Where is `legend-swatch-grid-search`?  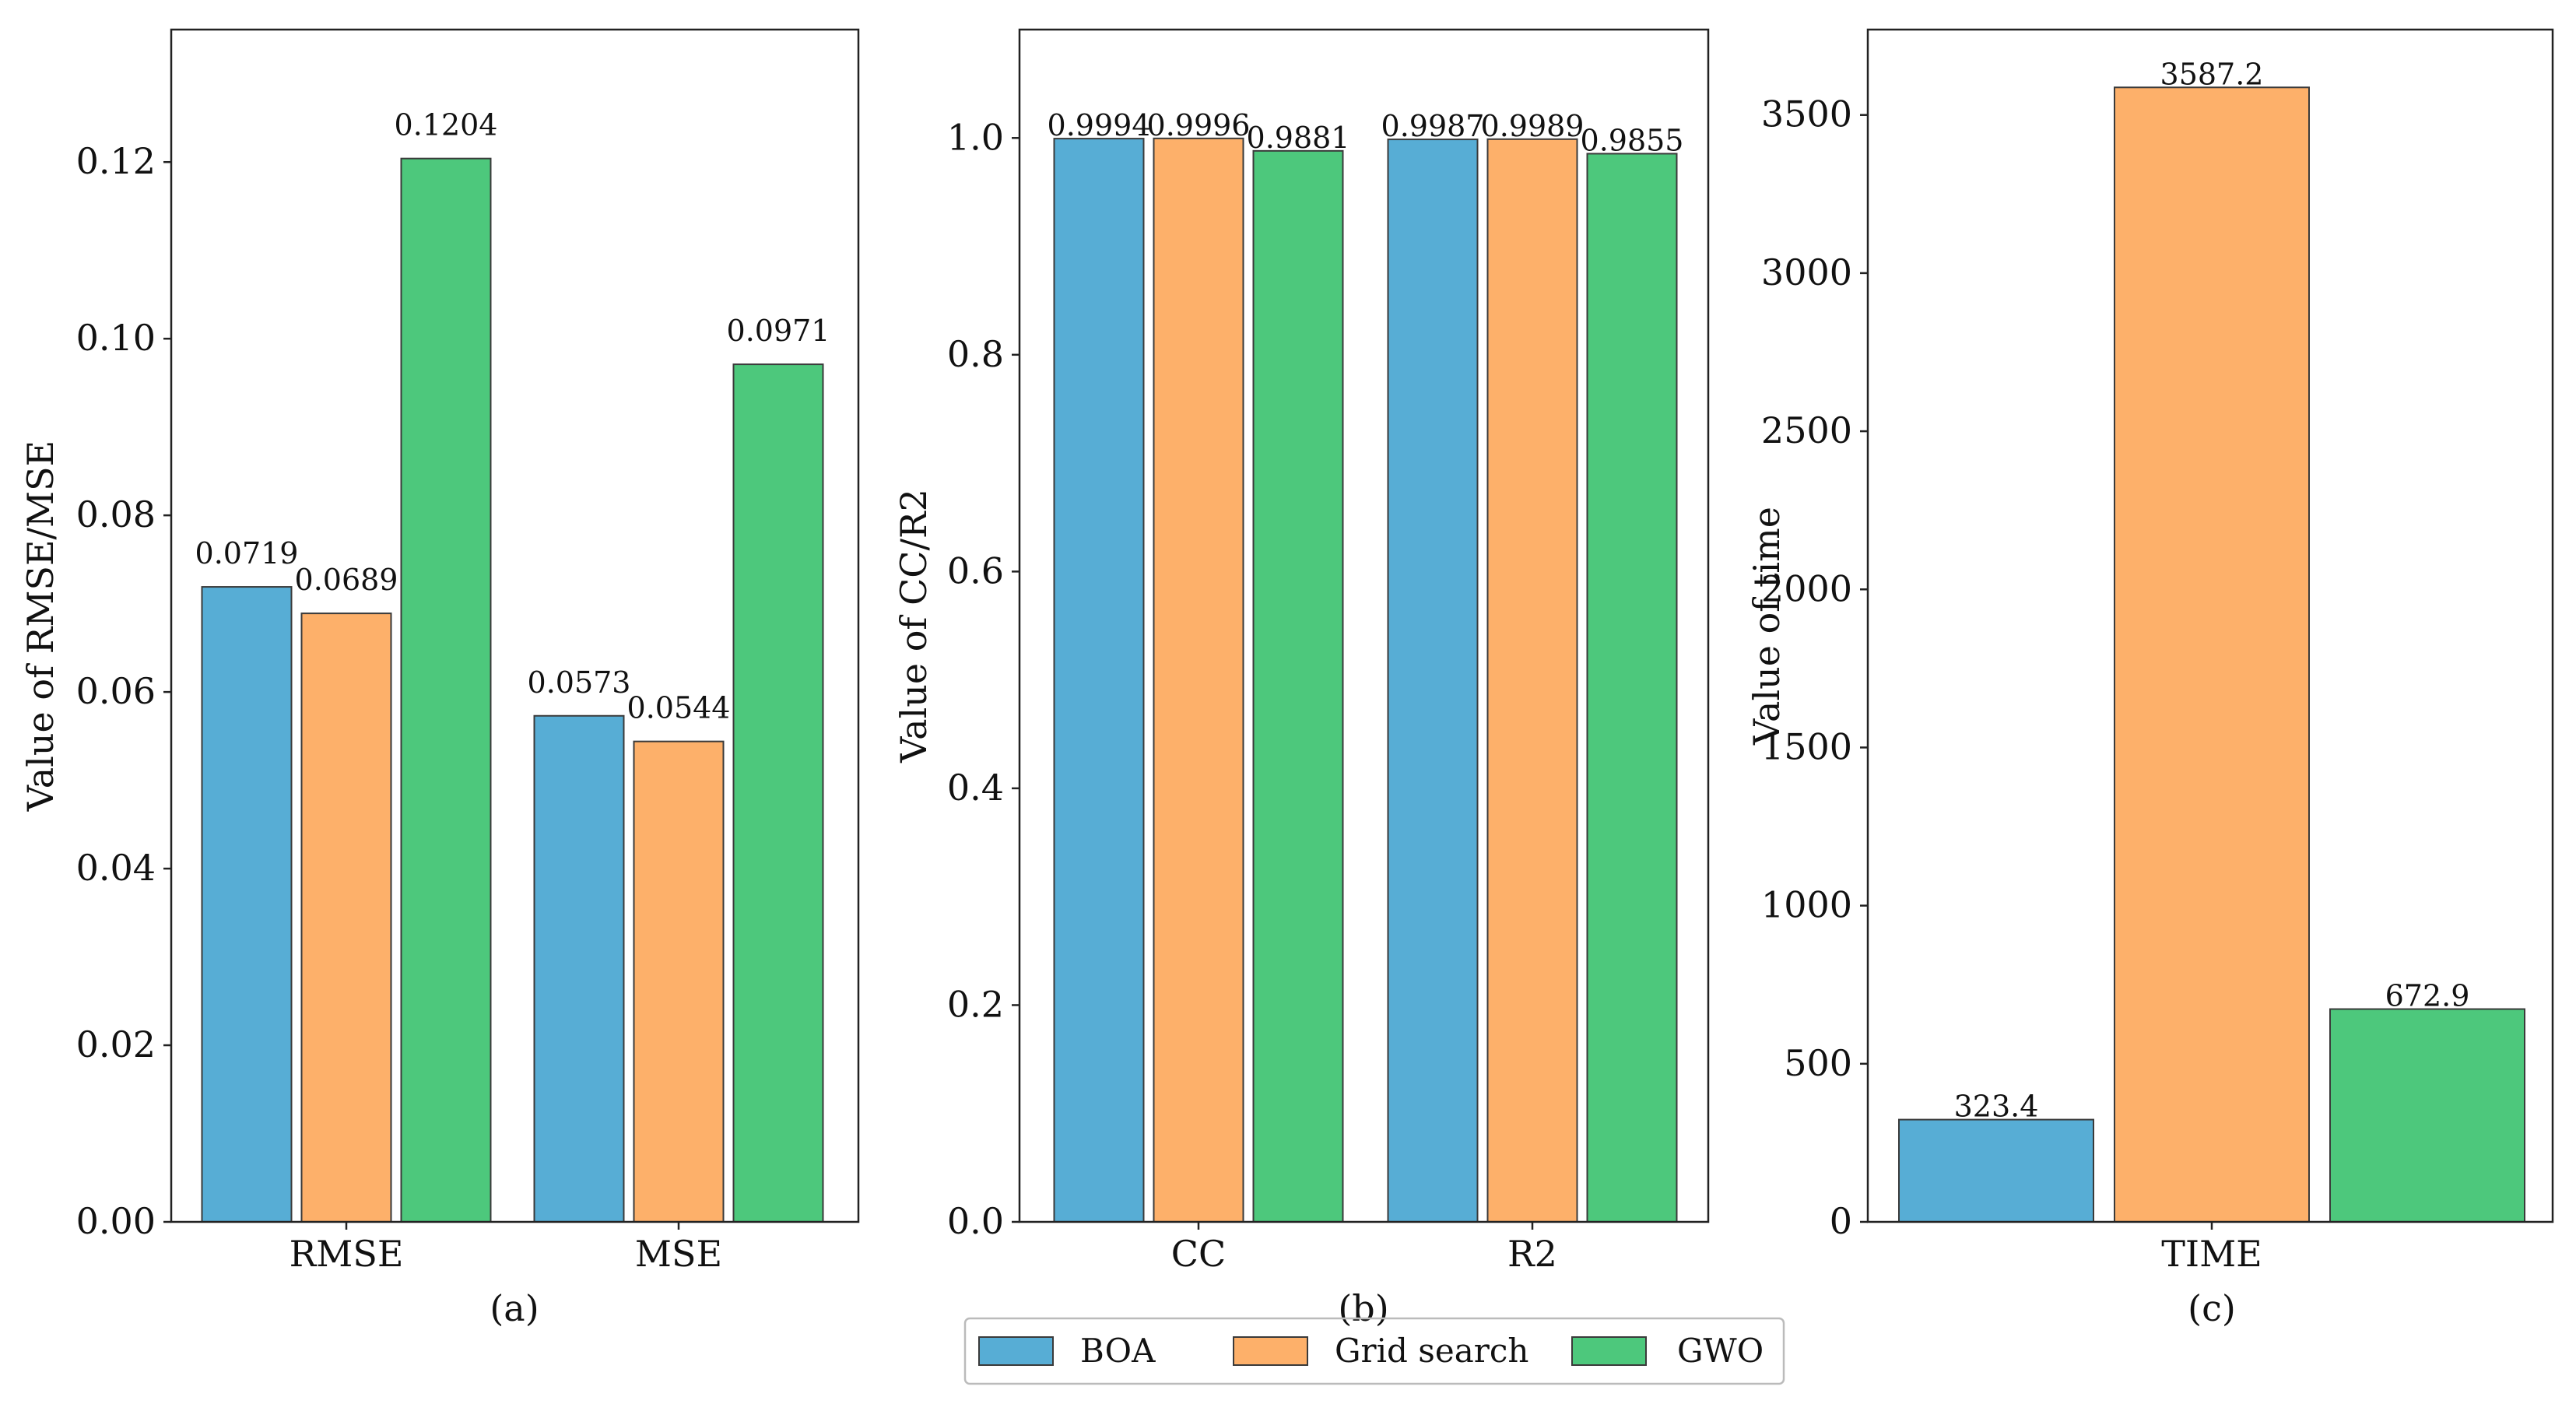
legend-swatch-grid-search is located at coordinates (1271, 1351).